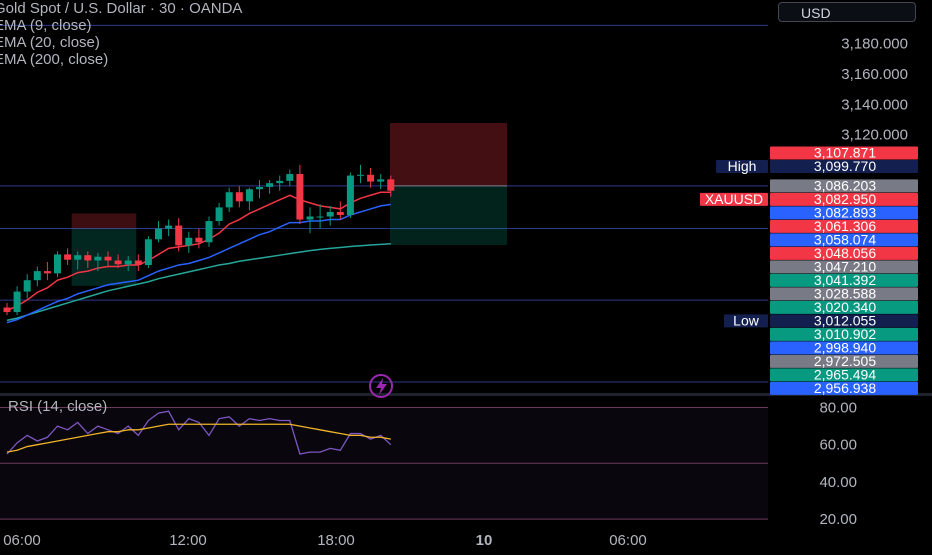  What do you see at coordinates (58, 406) in the screenshot?
I see `rsi-legend: RSI (14, close)` at bounding box center [58, 406].